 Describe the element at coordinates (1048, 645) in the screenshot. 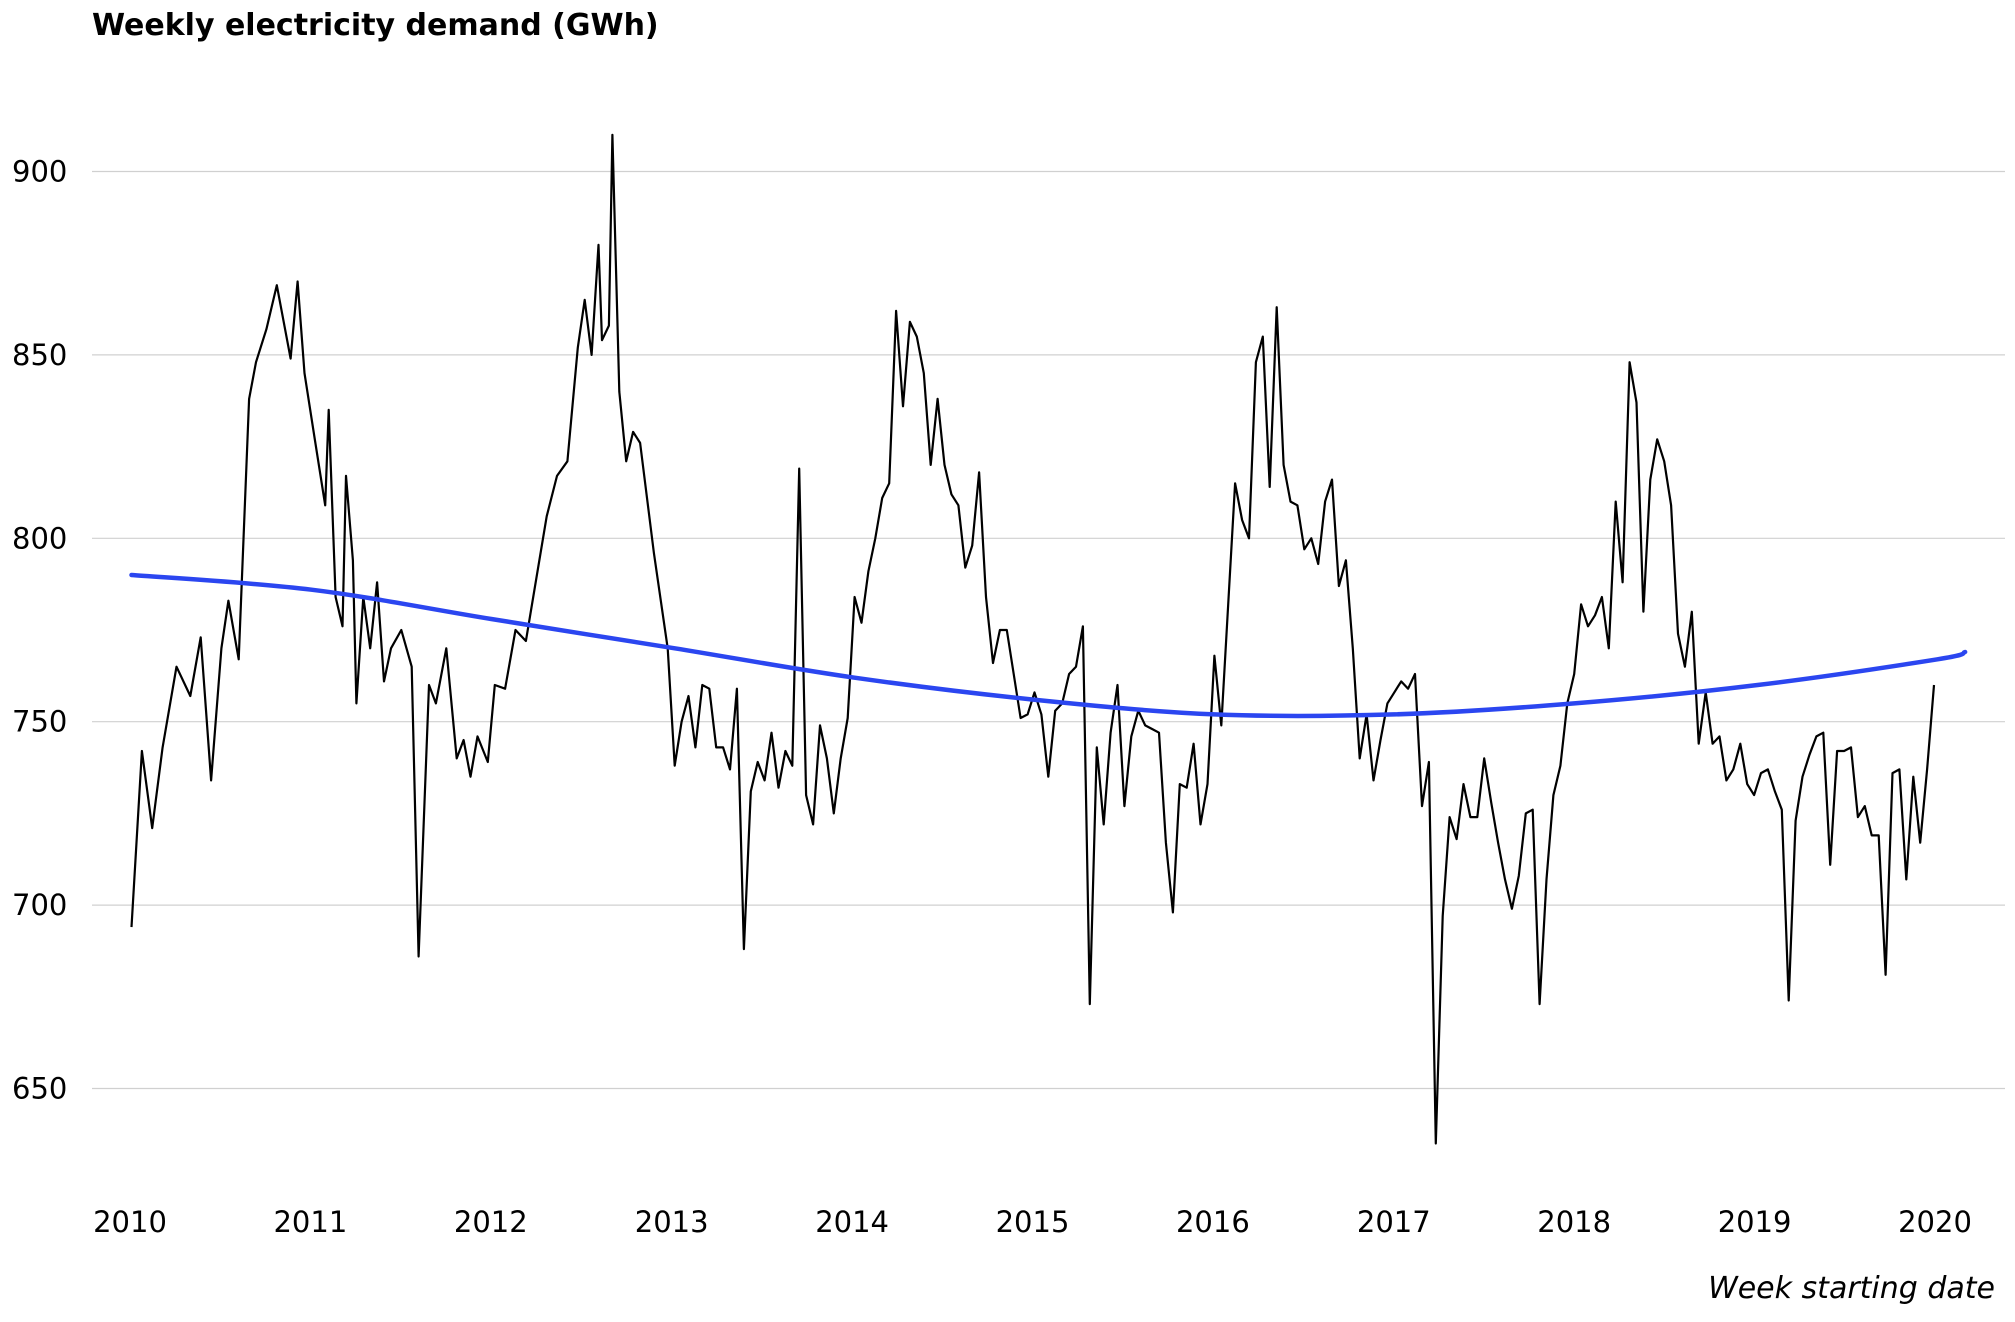

I see `trend-line` at that location.